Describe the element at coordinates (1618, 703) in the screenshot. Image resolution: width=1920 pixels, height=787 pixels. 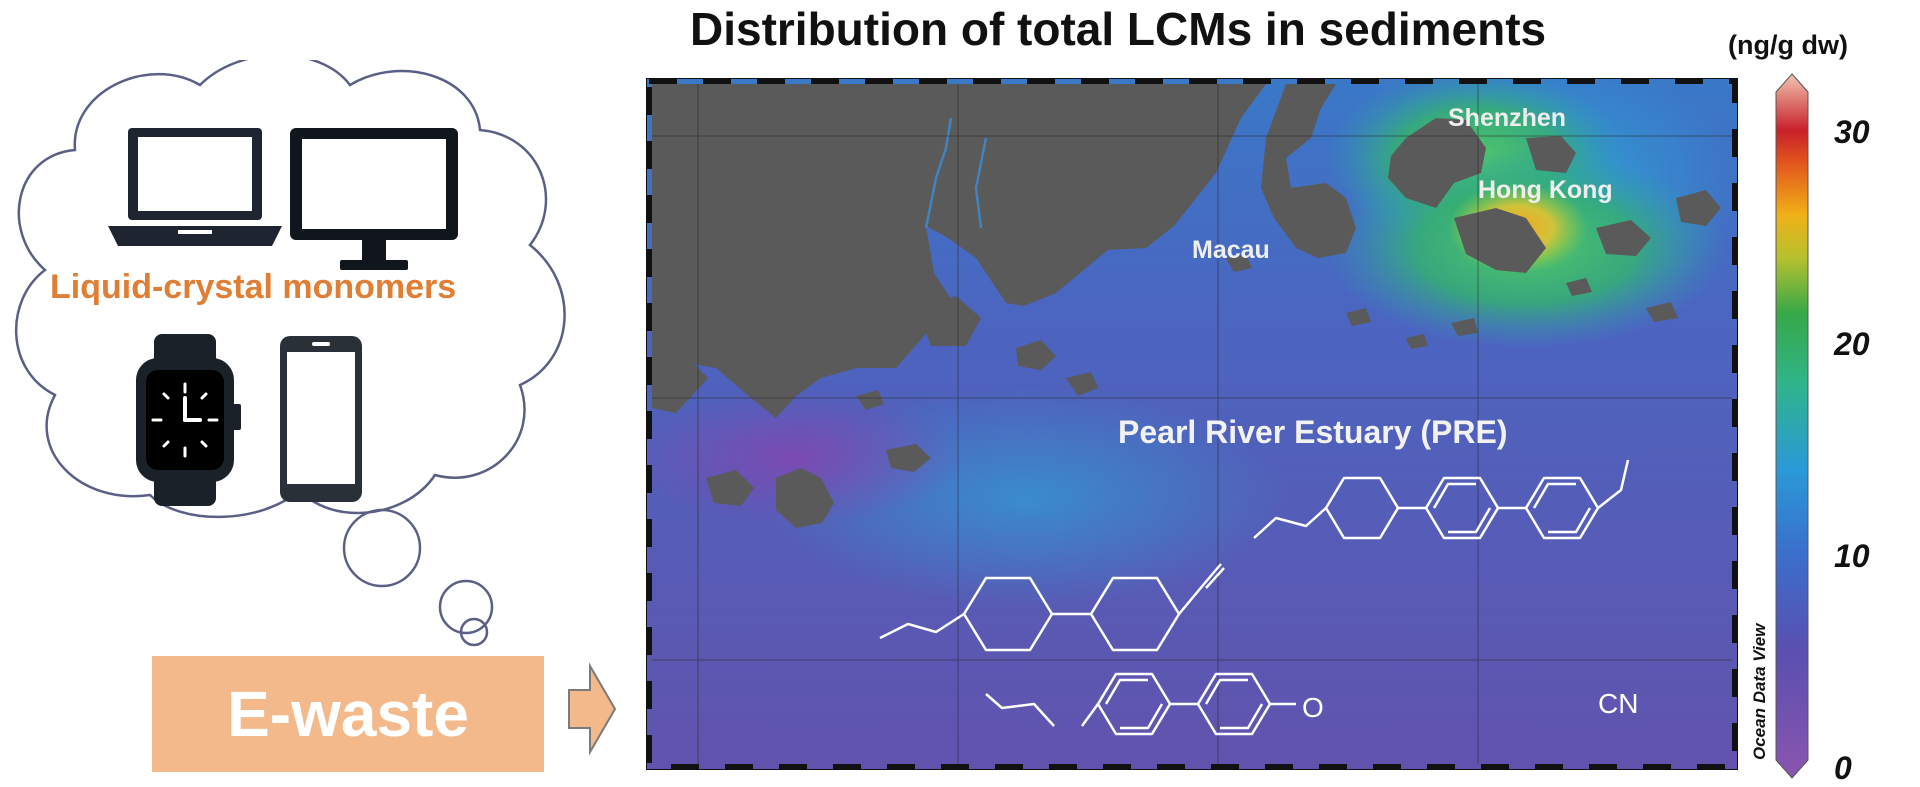
I see `molecule-cyano-label: CN` at that location.